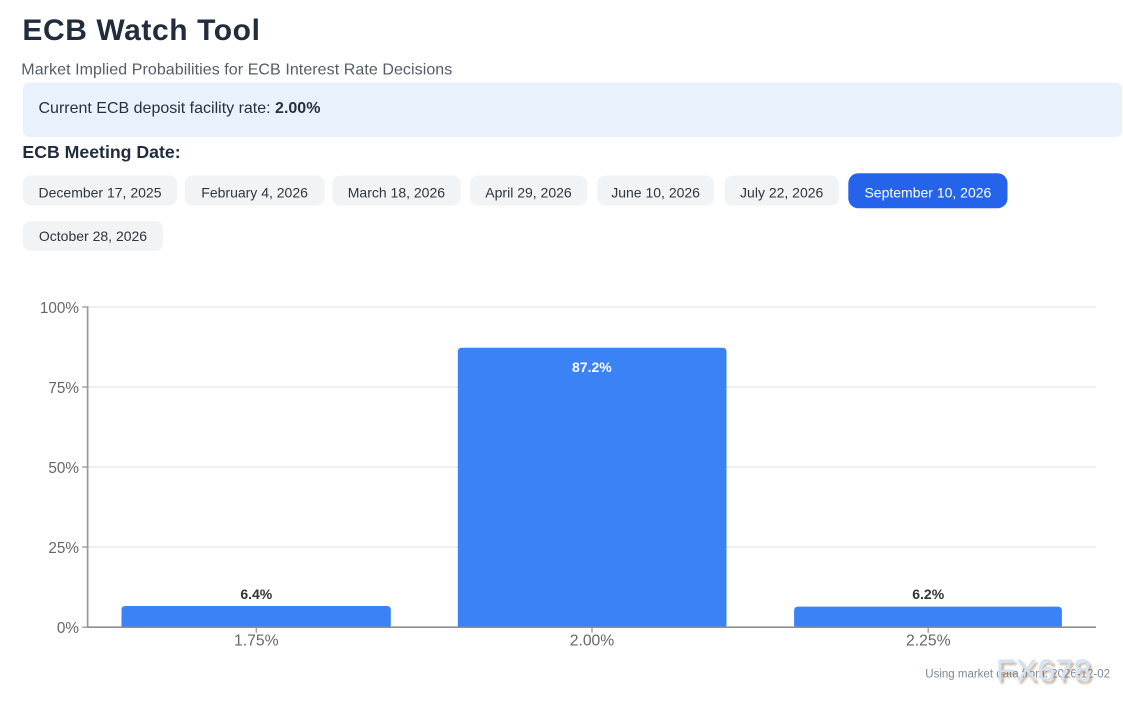  Describe the element at coordinates (180, 108) in the screenshot. I see `svg-text:Current ECB deposit facility r: Current ECB deposit facility rate: 2.00%` at that location.